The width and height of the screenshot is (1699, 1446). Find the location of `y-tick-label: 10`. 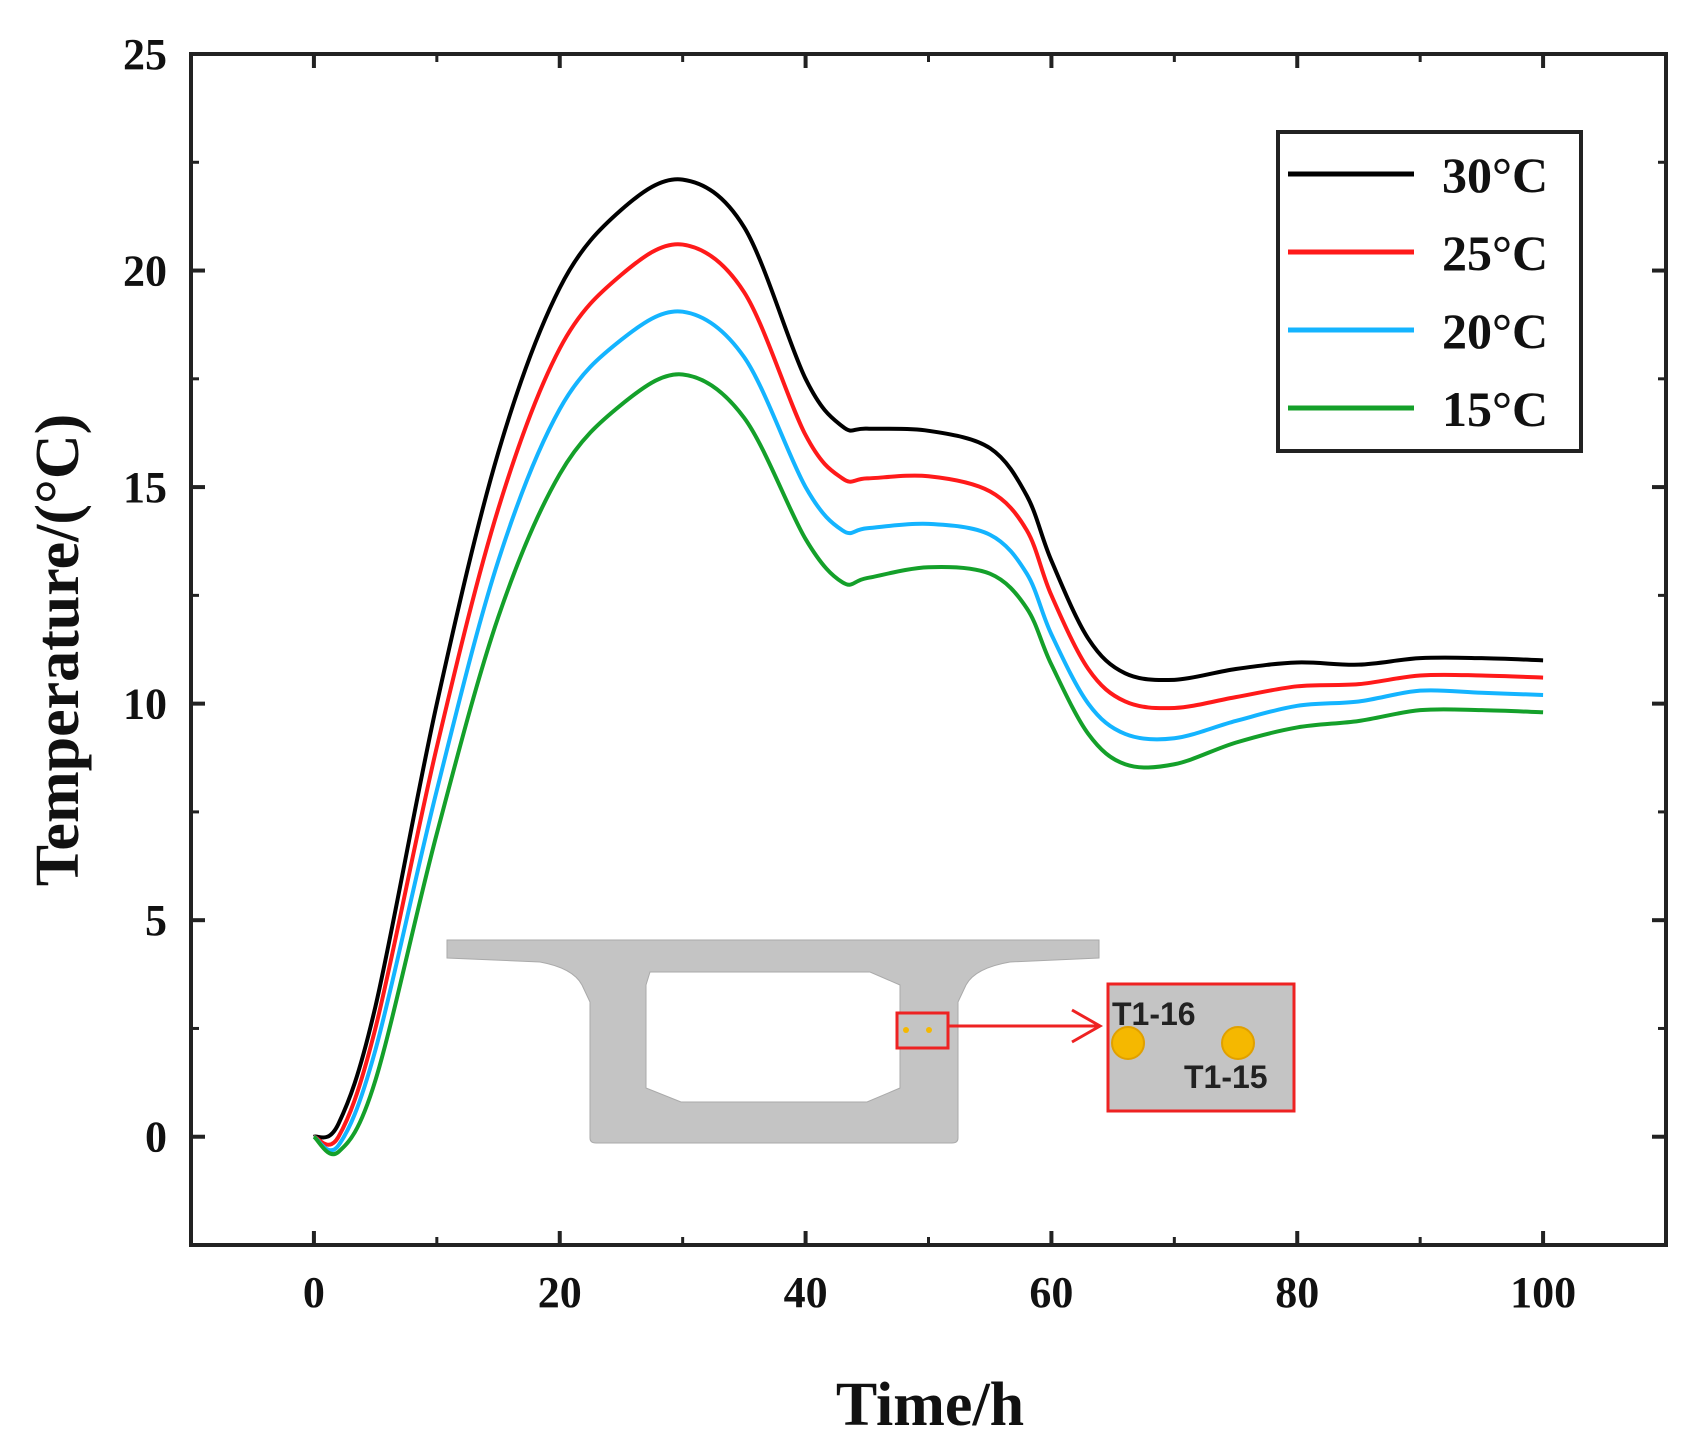

y-tick-label: 10 is located at coordinates (145, 704).